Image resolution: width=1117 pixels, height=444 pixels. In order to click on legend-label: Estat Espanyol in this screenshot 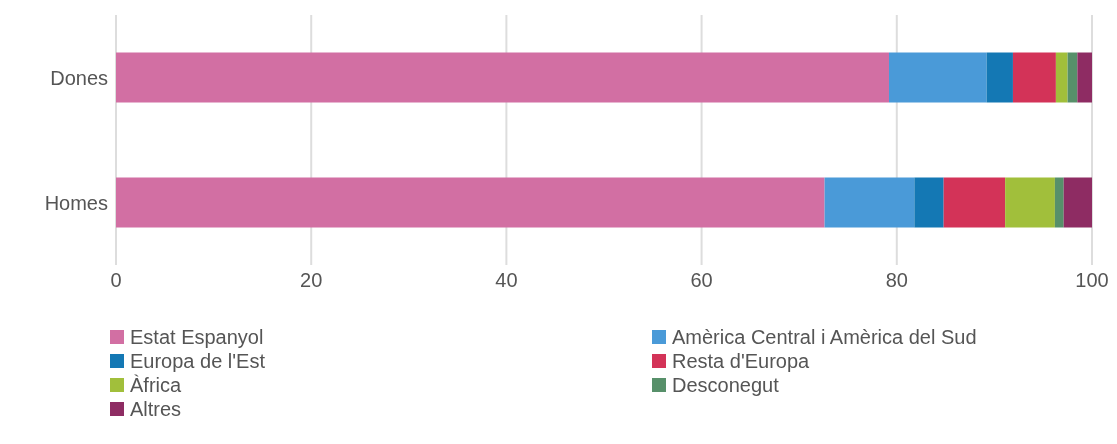, I will do `click(197, 337)`.